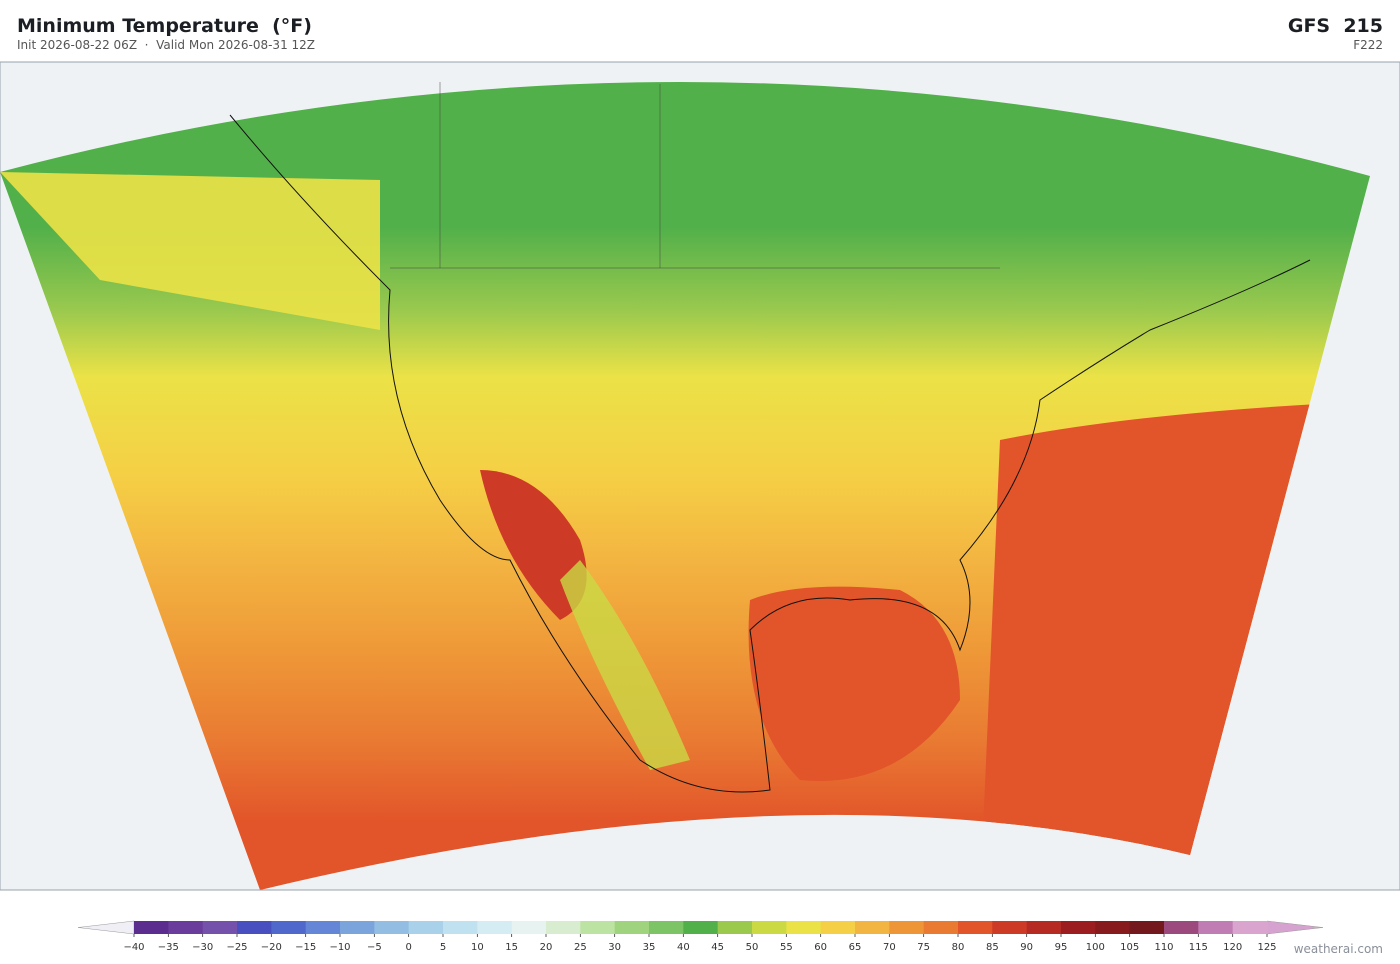 The width and height of the screenshot is (1400, 964). Describe the element at coordinates (202, 947) in the screenshot. I see `colorbar-tick-label: −30` at that location.